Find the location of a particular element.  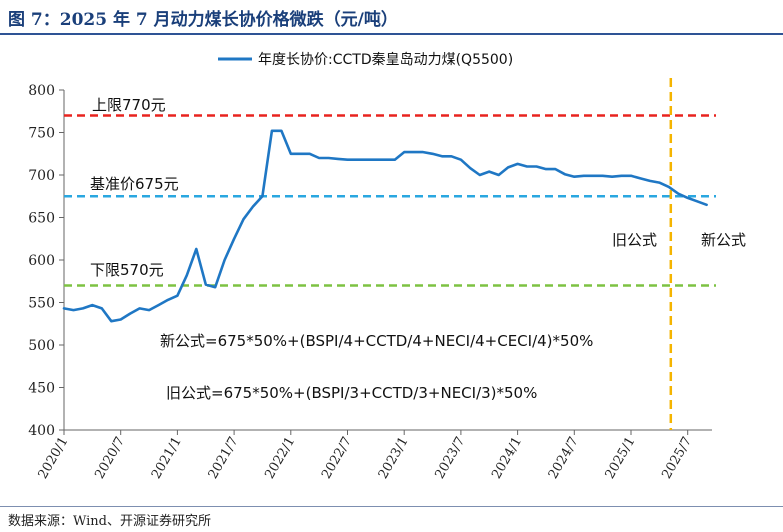

upper-limit-label: 上限770元 is located at coordinates (129, 105).